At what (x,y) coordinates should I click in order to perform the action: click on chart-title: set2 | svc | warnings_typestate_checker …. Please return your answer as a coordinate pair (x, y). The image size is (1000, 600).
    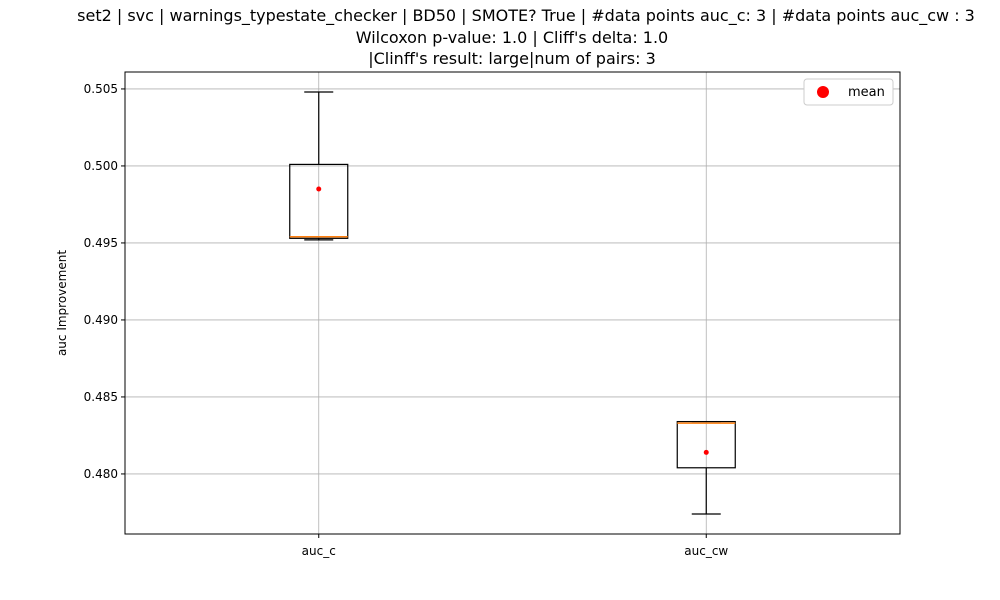
    Looking at the image, I should click on (526, 37).